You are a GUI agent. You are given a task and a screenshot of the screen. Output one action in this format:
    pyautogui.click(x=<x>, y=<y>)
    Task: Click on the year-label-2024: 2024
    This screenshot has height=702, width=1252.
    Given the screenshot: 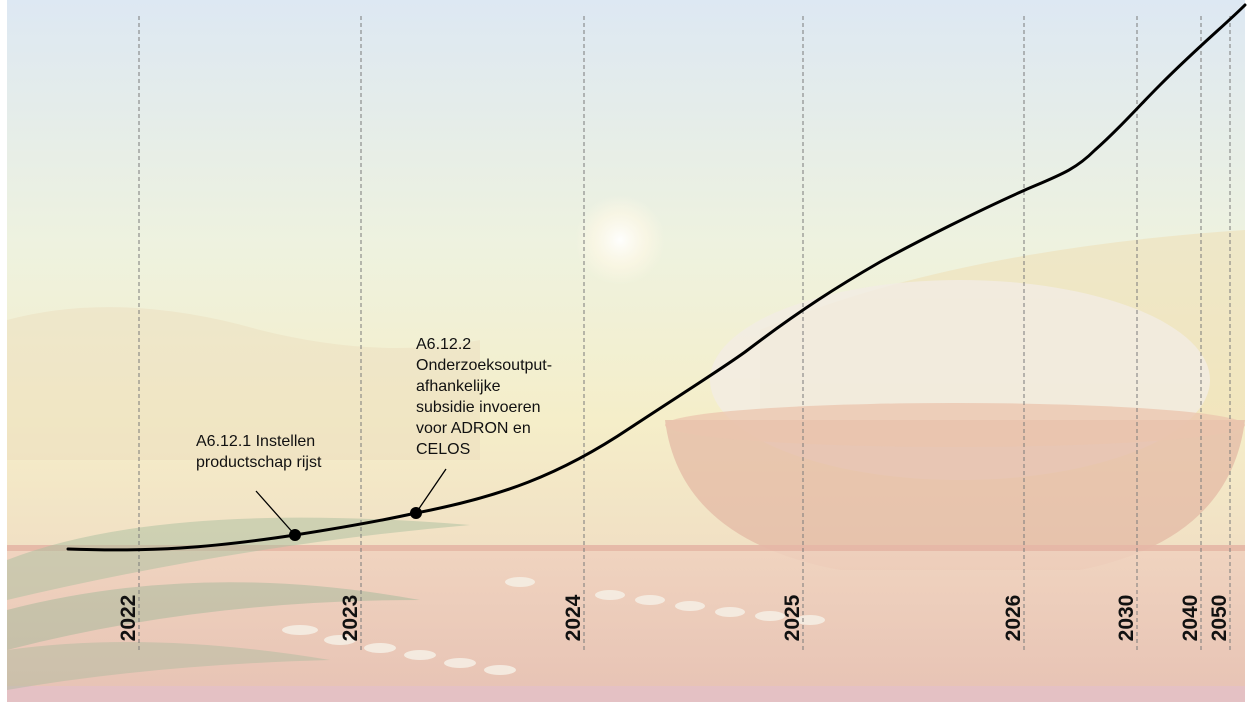 What is the action you would take?
    pyautogui.click(x=573, y=617)
    